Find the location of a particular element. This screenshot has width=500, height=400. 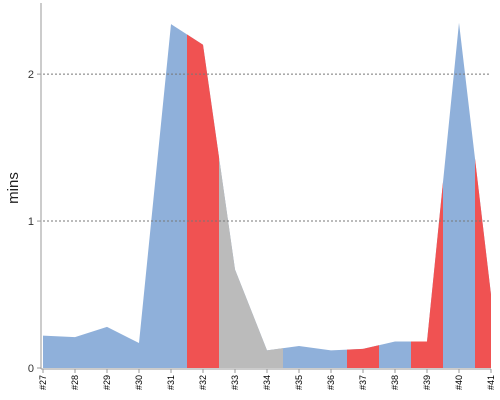

x-tick-label-3: #29 is located at coordinates (107, 382).